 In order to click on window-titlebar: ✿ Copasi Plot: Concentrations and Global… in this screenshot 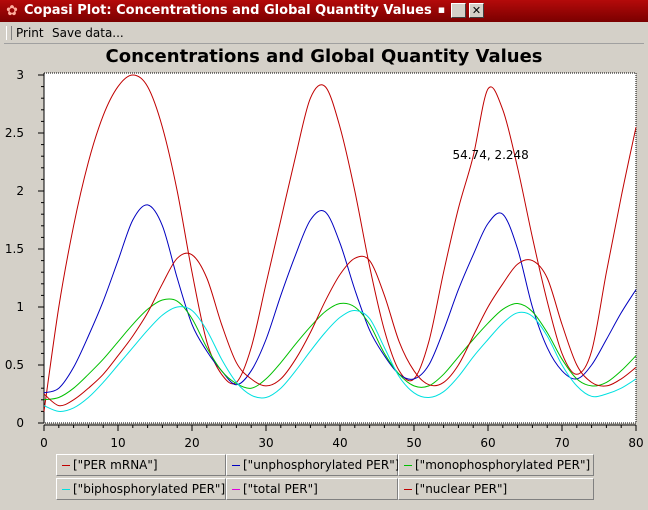, I will do `click(324, 11)`.